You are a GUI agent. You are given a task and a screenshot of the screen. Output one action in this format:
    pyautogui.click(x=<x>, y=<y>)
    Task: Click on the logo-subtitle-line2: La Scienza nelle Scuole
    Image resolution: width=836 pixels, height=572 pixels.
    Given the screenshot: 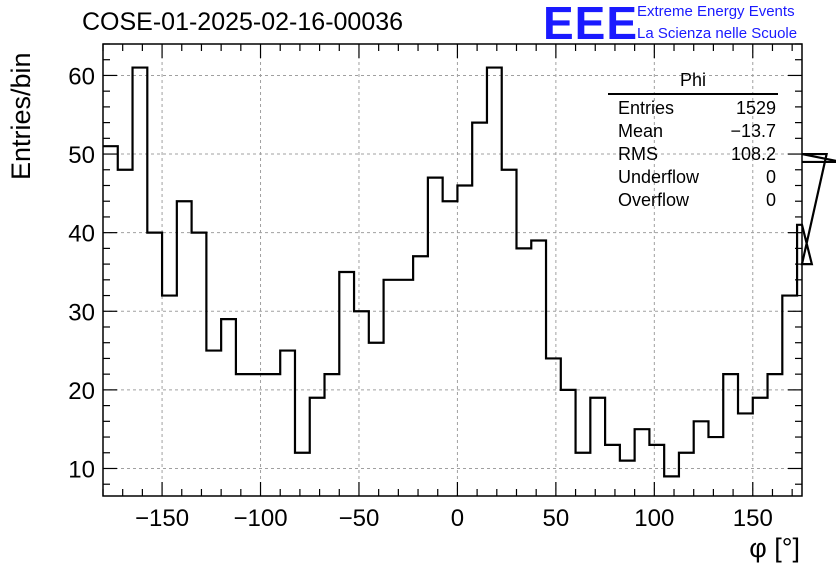 What is the action you would take?
    pyautogui.click(x=717, y=33)
    